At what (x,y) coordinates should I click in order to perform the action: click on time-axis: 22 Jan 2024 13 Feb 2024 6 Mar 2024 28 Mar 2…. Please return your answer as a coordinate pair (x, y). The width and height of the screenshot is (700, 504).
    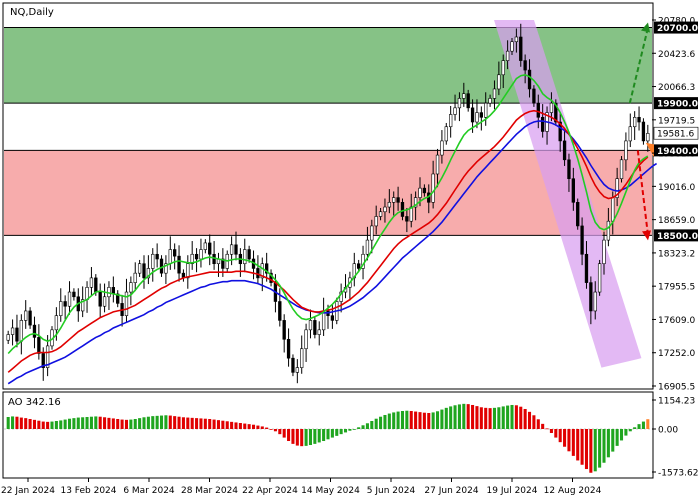
    Looking at the image, I should click on (301, 487).